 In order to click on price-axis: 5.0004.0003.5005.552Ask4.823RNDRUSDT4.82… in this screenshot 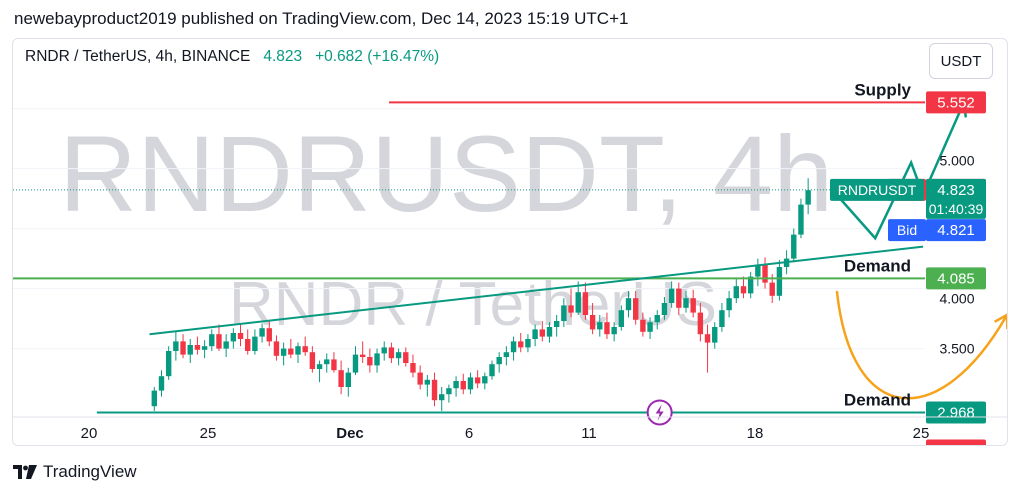, I will do `click(908, 268)`.